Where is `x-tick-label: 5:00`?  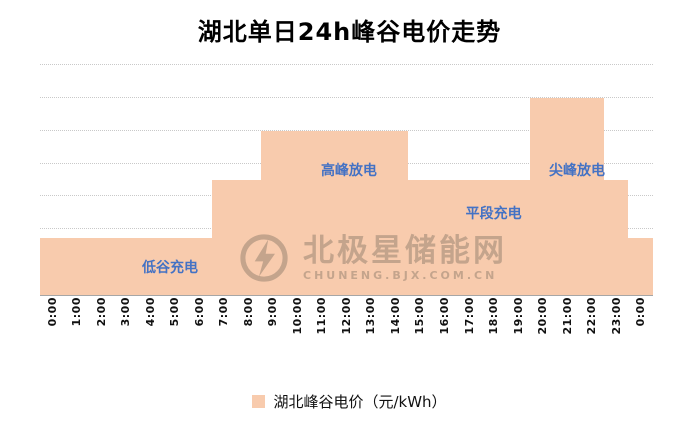
x-tick-label: 5:00 is located at coordinates (175, 312).